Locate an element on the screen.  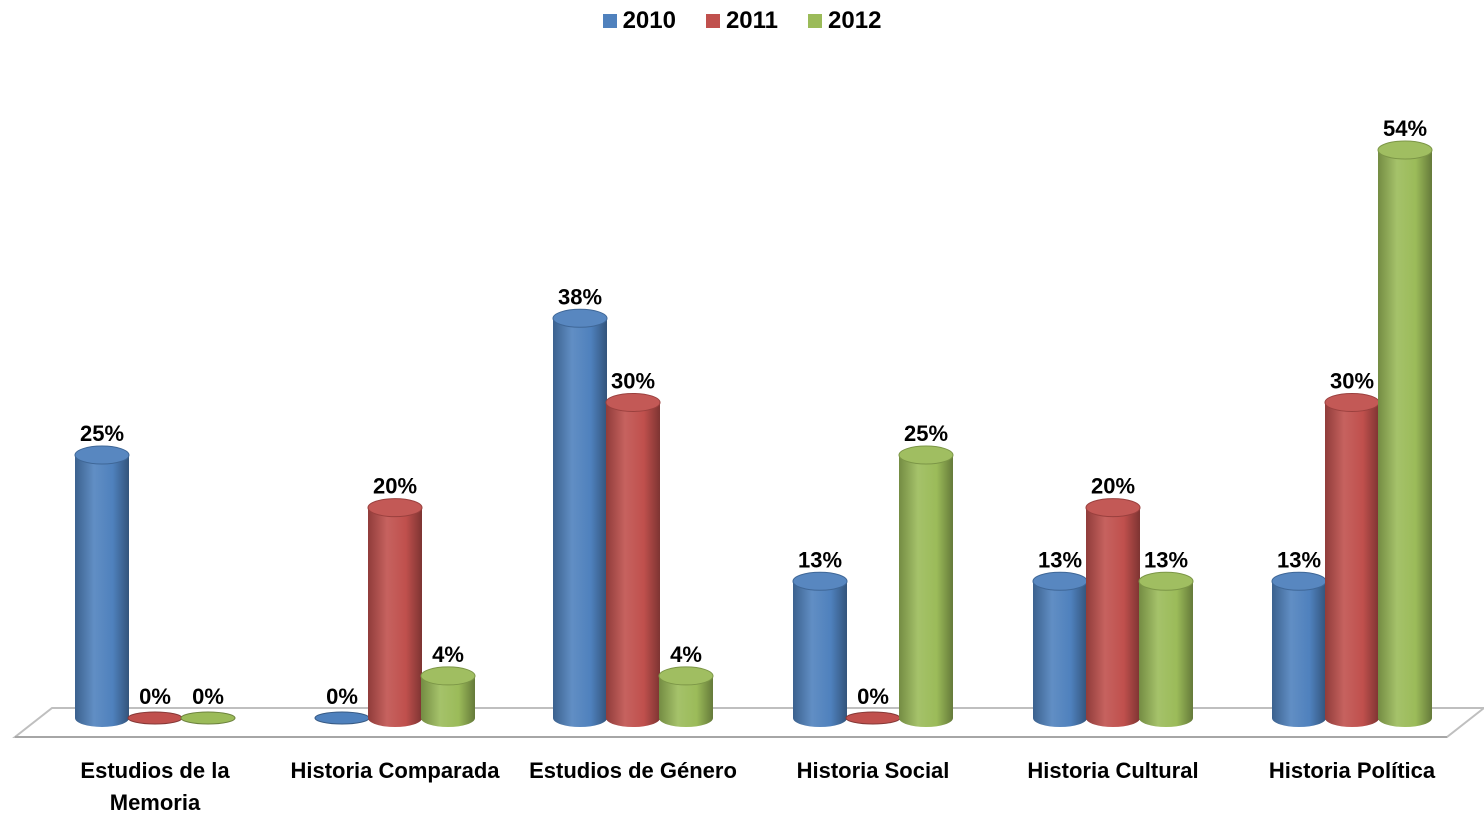
legend-label: 2011 is located at coordinates (752, 20).